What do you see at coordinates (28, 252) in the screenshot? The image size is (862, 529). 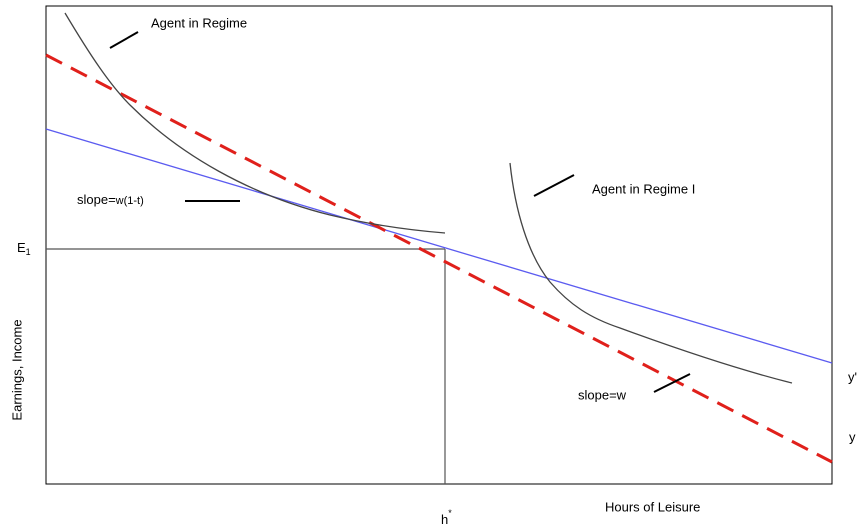 I see `label-part: 1` at bounding box center [28, 252].